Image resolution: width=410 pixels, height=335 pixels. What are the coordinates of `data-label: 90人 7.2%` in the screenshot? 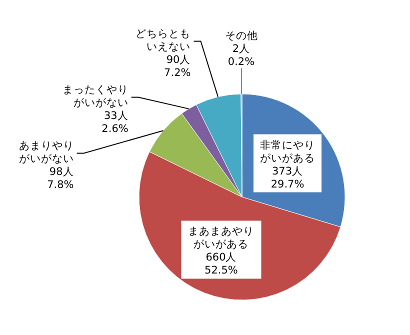 It's located at (177, 66).